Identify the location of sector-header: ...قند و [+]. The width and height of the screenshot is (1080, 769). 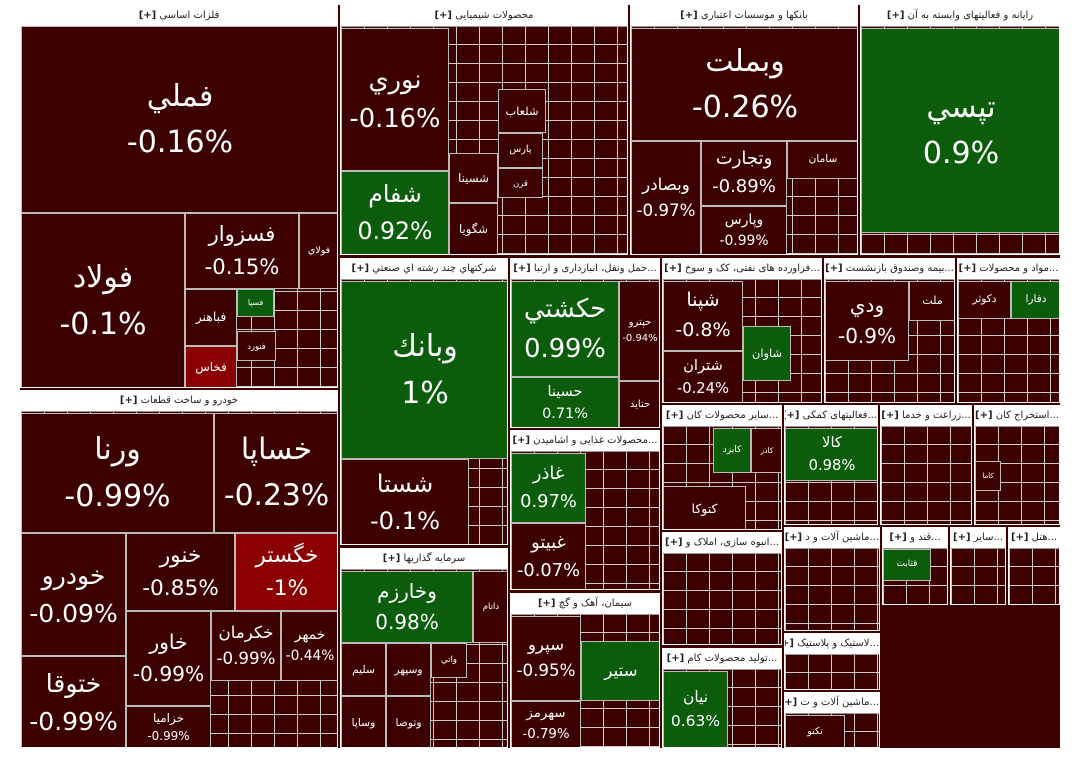
(915, 538).